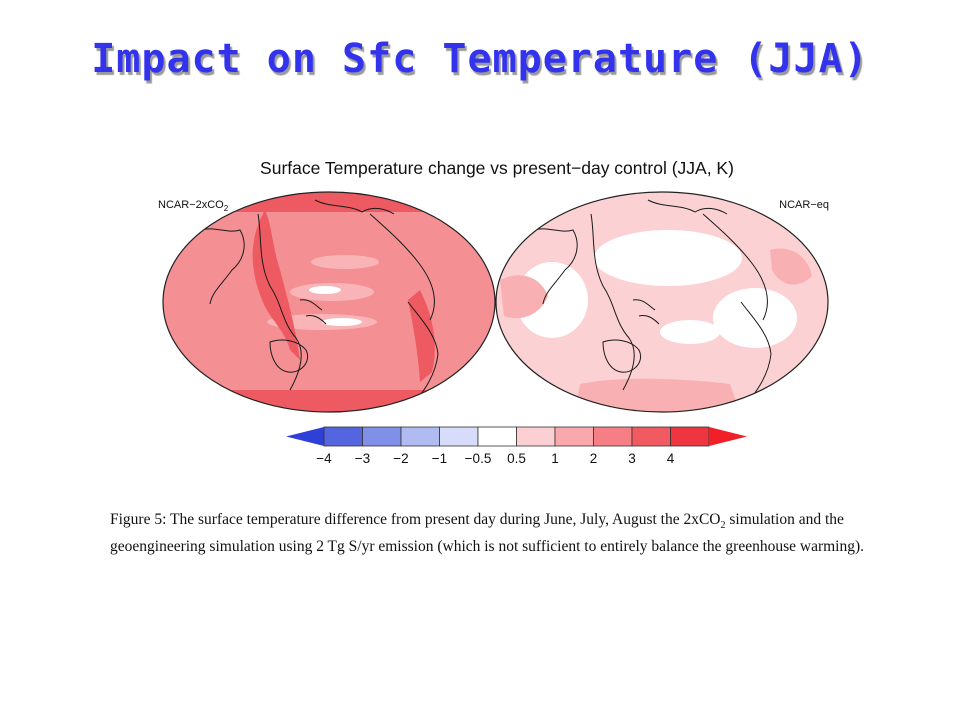  Describe the element at coordinates (495, 458) in the screenshot. I see `colorbar-ticks: −4 −3 −2 −1 −0.5 0.5 1 2 3 4` at that location.